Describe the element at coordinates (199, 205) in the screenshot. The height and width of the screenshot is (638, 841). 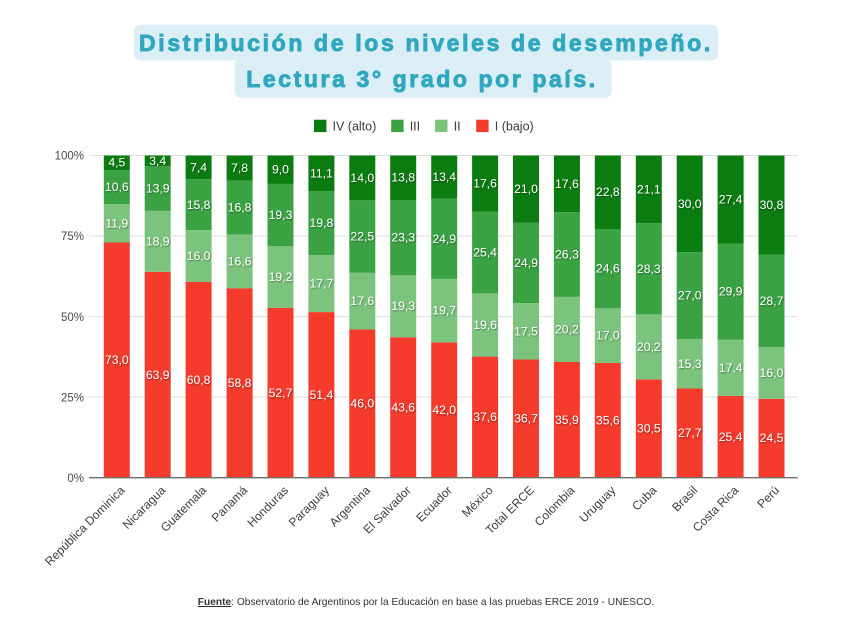
I see `svg-text: 15,8` at that location.